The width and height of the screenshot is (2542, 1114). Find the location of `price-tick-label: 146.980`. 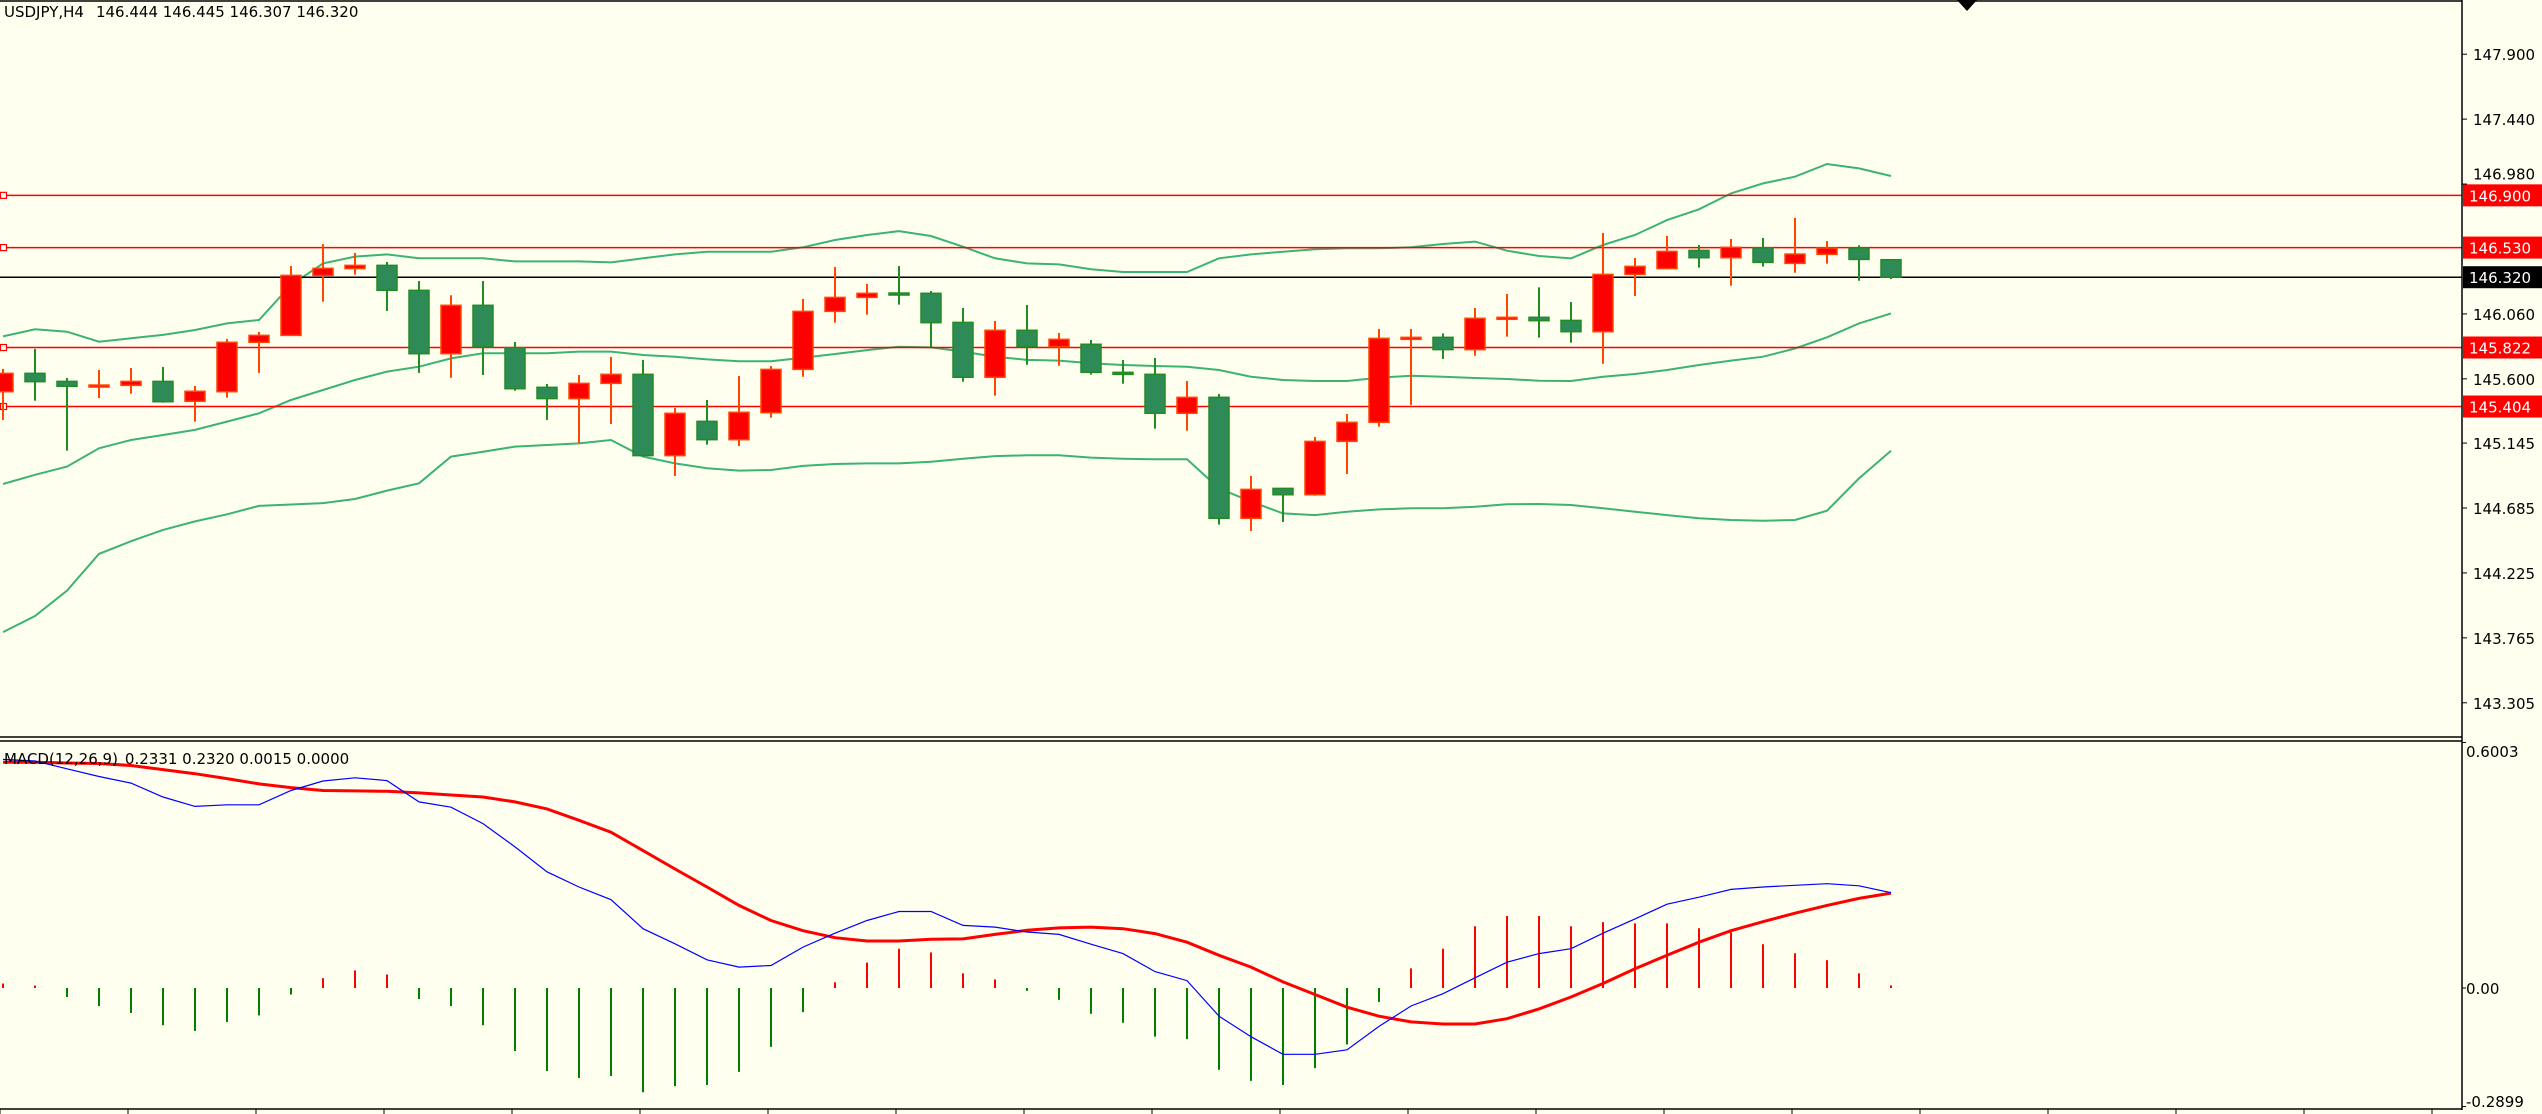

price-tick-label: 146.980 is located at coordinates (2504, 174).